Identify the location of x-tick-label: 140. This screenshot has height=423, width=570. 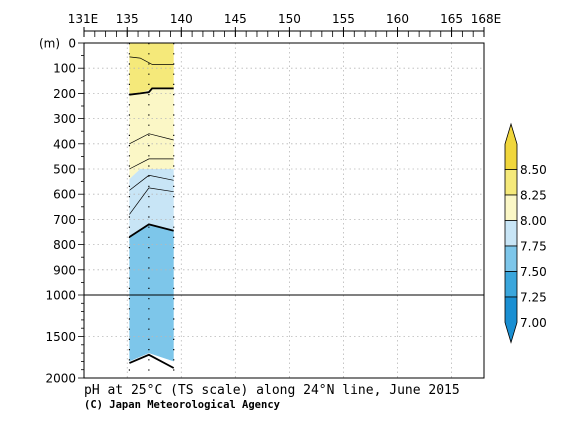
(181, 19).